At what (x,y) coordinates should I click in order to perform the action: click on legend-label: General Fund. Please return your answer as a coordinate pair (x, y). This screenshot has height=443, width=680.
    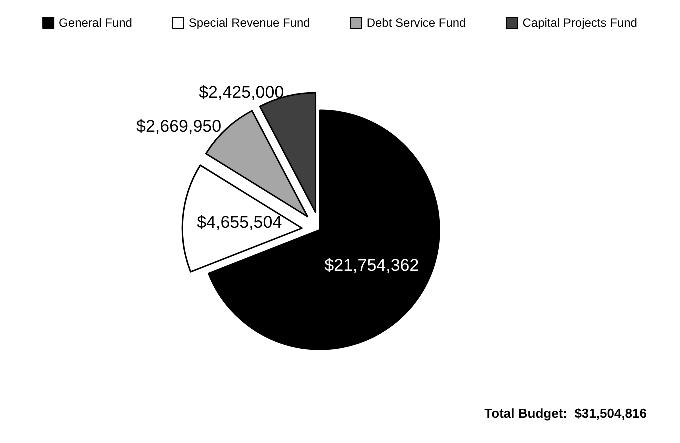
    Looking at the image, I should click on (95, 23).